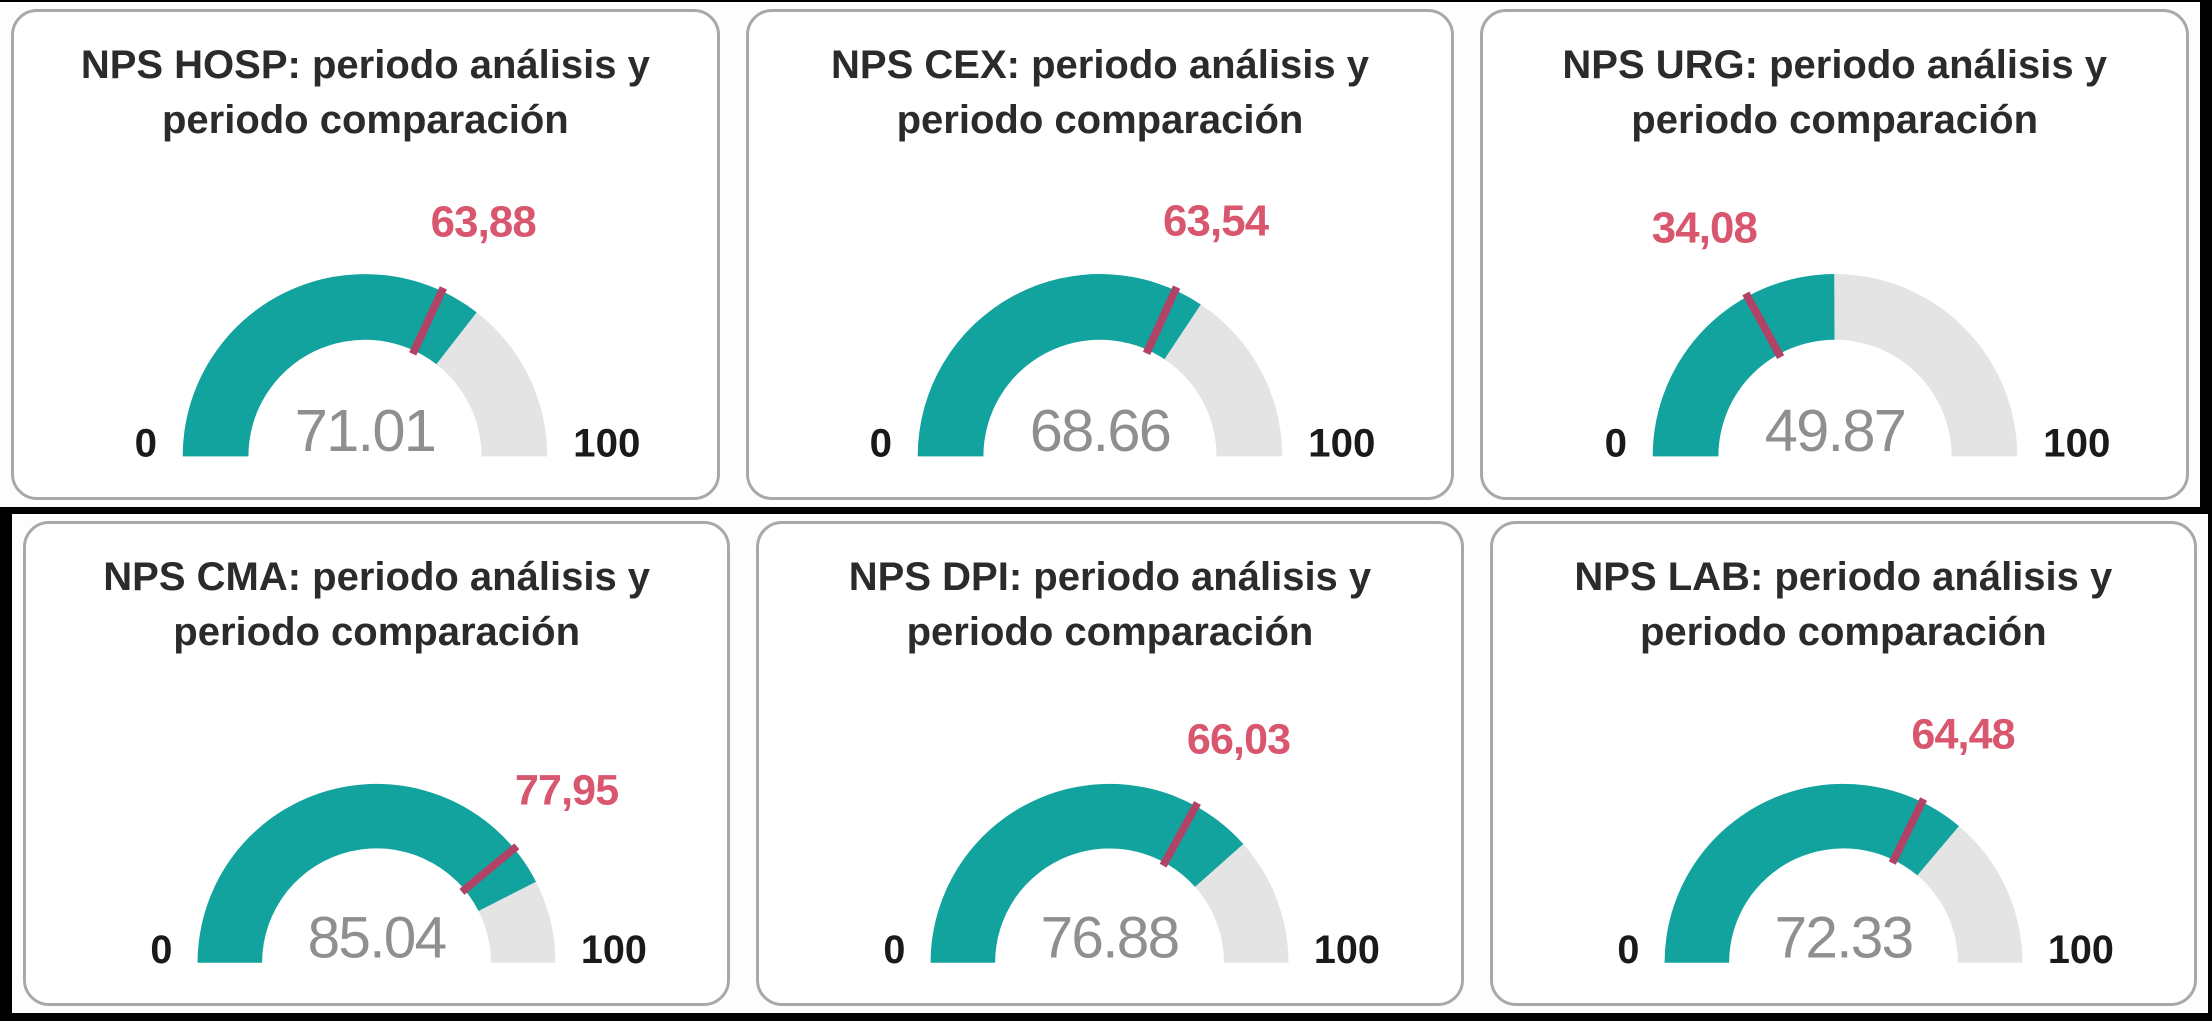 The width and height of the screenshot is (2212, 1021). What do you see at coordinates (484, 222) in the screenshot?
I see `gauge-target-label: 63,88` at bounding box center [484, 222].